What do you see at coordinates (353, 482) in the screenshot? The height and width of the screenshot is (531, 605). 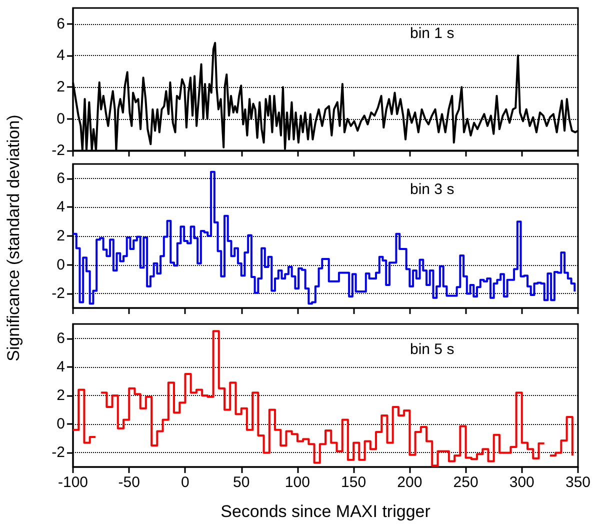 I see `x-tick-label: 150` at bounding box center [353, 482].